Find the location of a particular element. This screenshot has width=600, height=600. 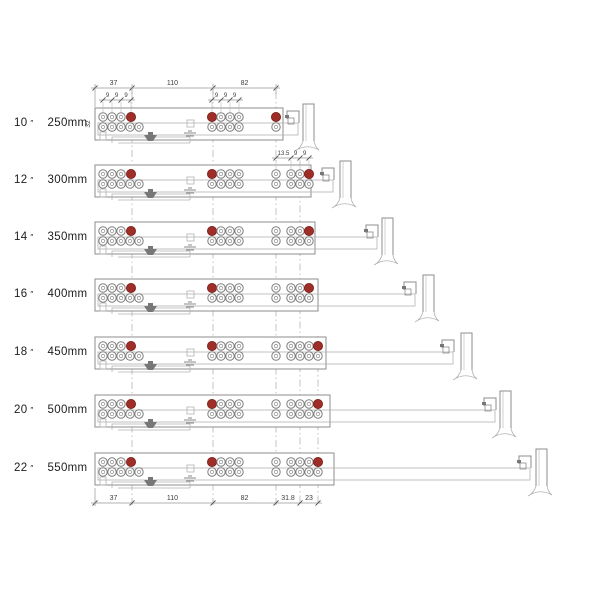

row-label-20in: 20 ″ 500mm is located at coordinates (64, 410).